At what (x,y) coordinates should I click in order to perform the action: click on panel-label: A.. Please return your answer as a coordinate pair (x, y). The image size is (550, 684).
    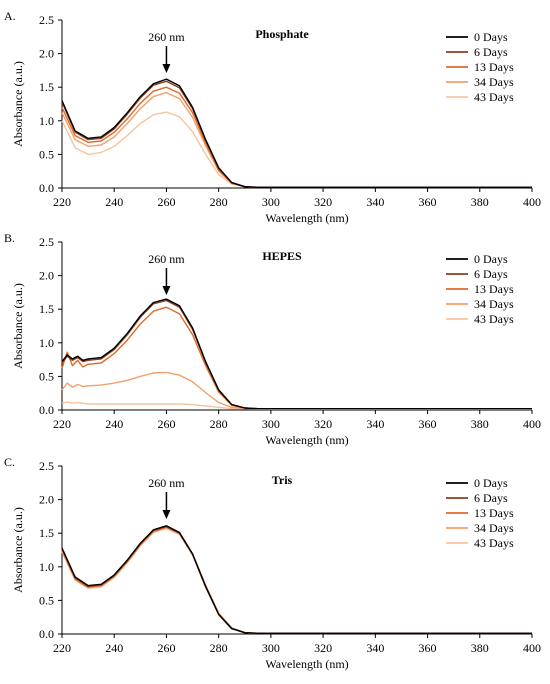
    Looking at the image, I should click on (10, 16).